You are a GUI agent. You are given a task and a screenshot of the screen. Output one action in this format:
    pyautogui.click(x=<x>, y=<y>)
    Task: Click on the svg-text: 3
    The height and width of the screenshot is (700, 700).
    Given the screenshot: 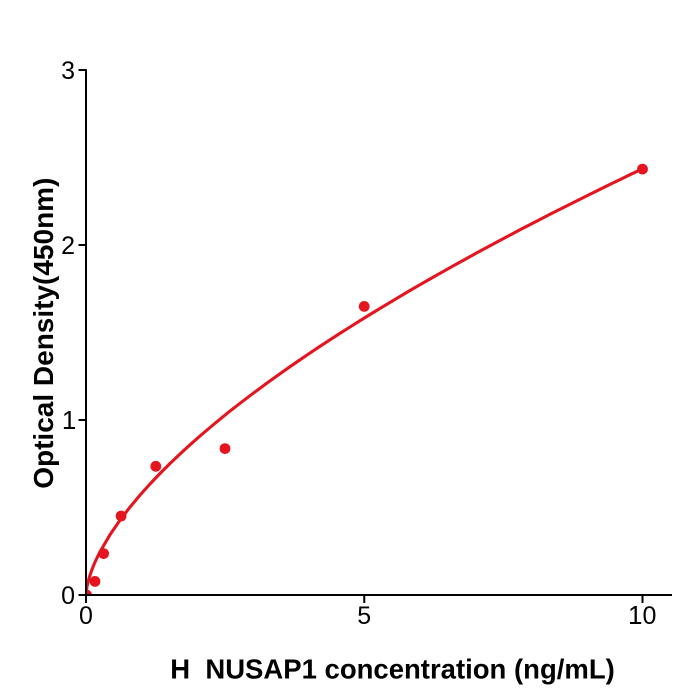 What is the action you would take?
    pyautogui.click(x=68, y=71)
    